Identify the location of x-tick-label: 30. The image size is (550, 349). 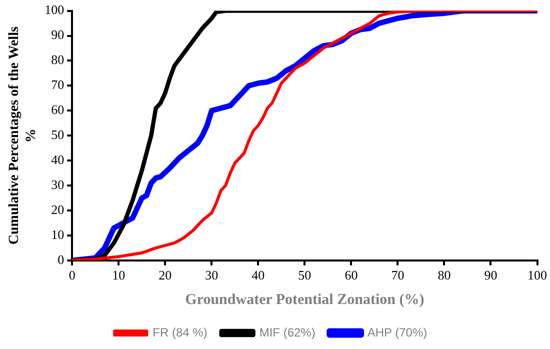
(211, 275).